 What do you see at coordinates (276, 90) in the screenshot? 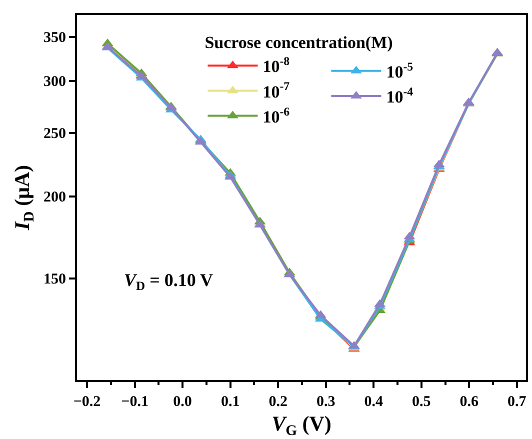
I see `legend-label: 10$^{-7}$` at bounding box center [276, 90].